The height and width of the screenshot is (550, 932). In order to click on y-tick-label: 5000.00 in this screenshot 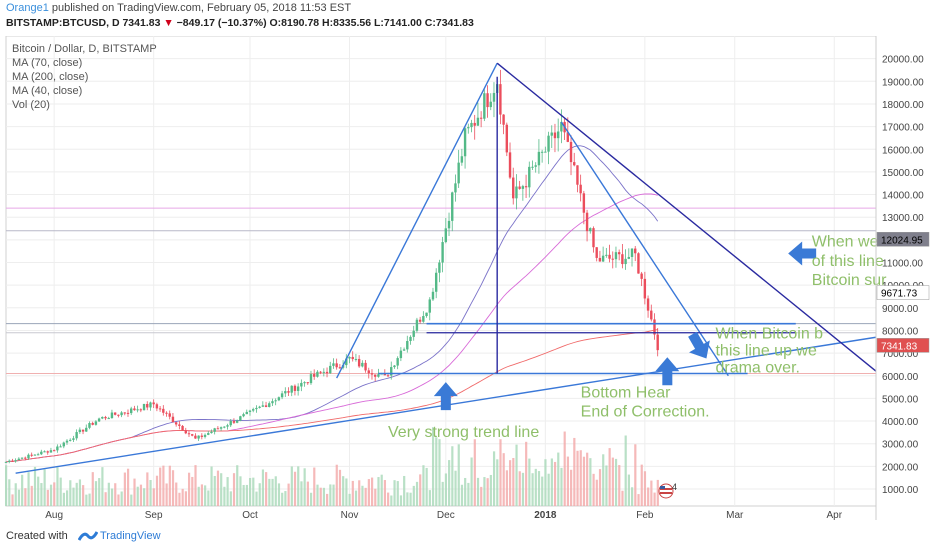, I will do `click(900, 399)`.